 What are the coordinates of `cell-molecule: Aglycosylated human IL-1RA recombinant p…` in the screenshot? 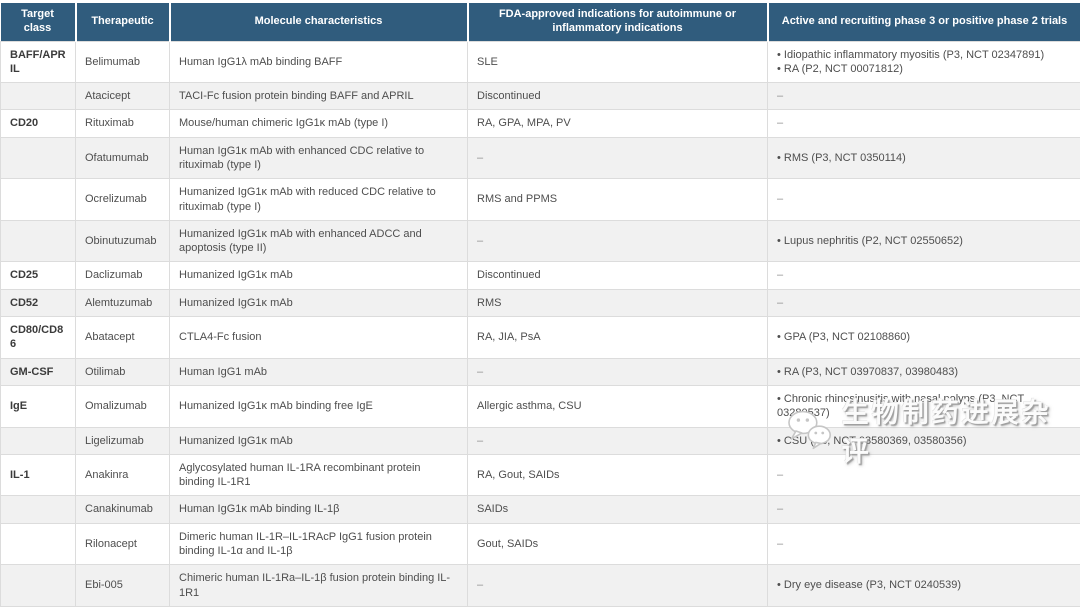 It's located at (319, 475).